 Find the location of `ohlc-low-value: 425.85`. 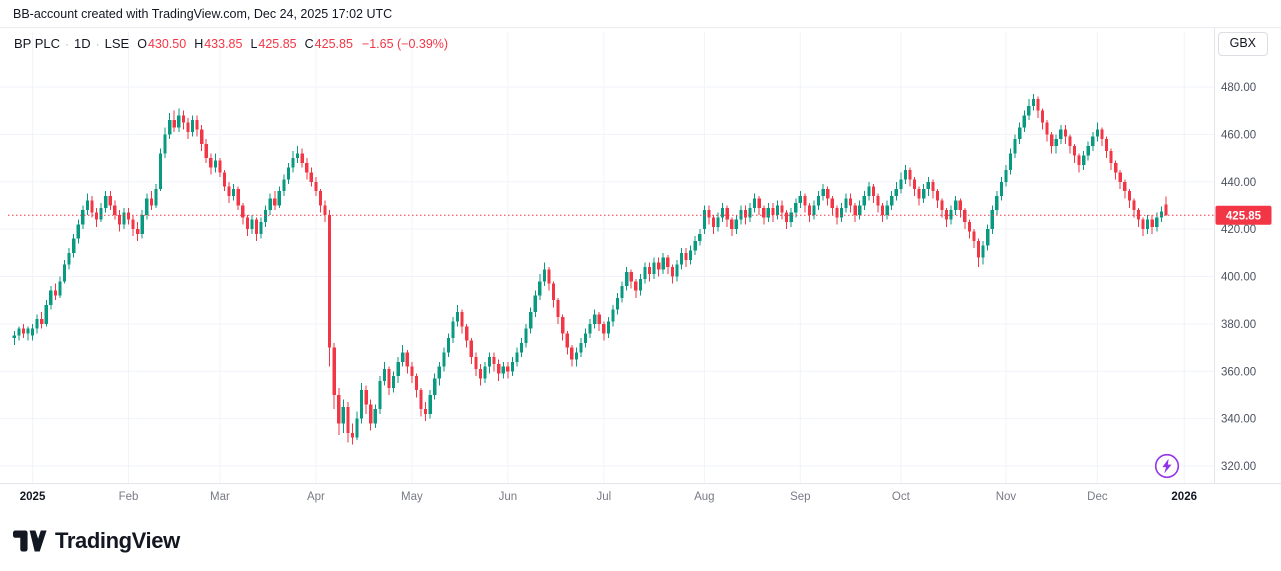

ohlc-low-value: 425.85 is located at coordinates (277, 43).